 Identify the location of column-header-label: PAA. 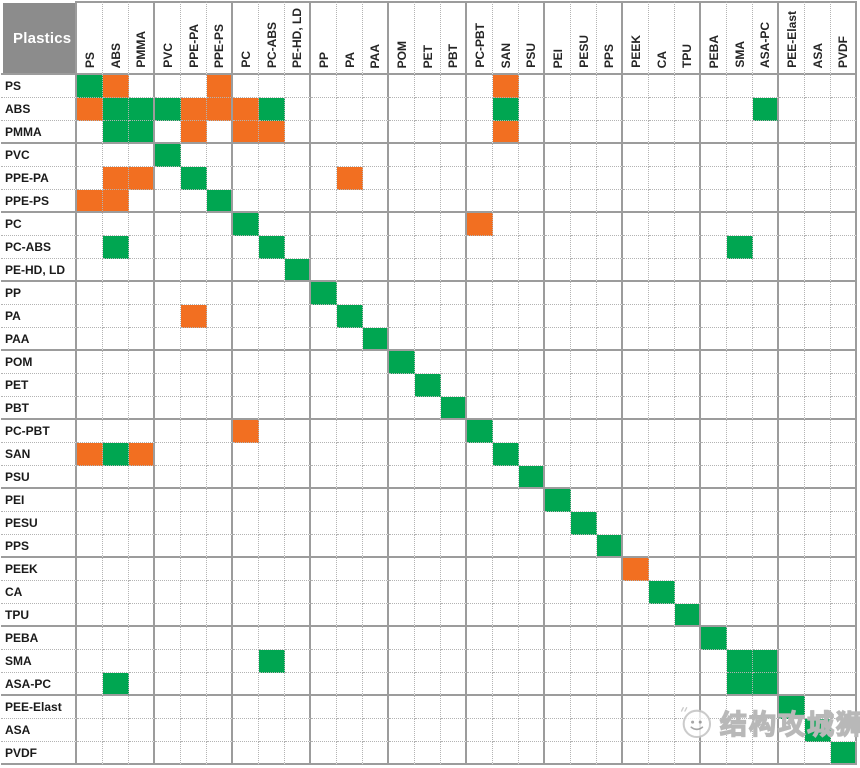
(375, 55).